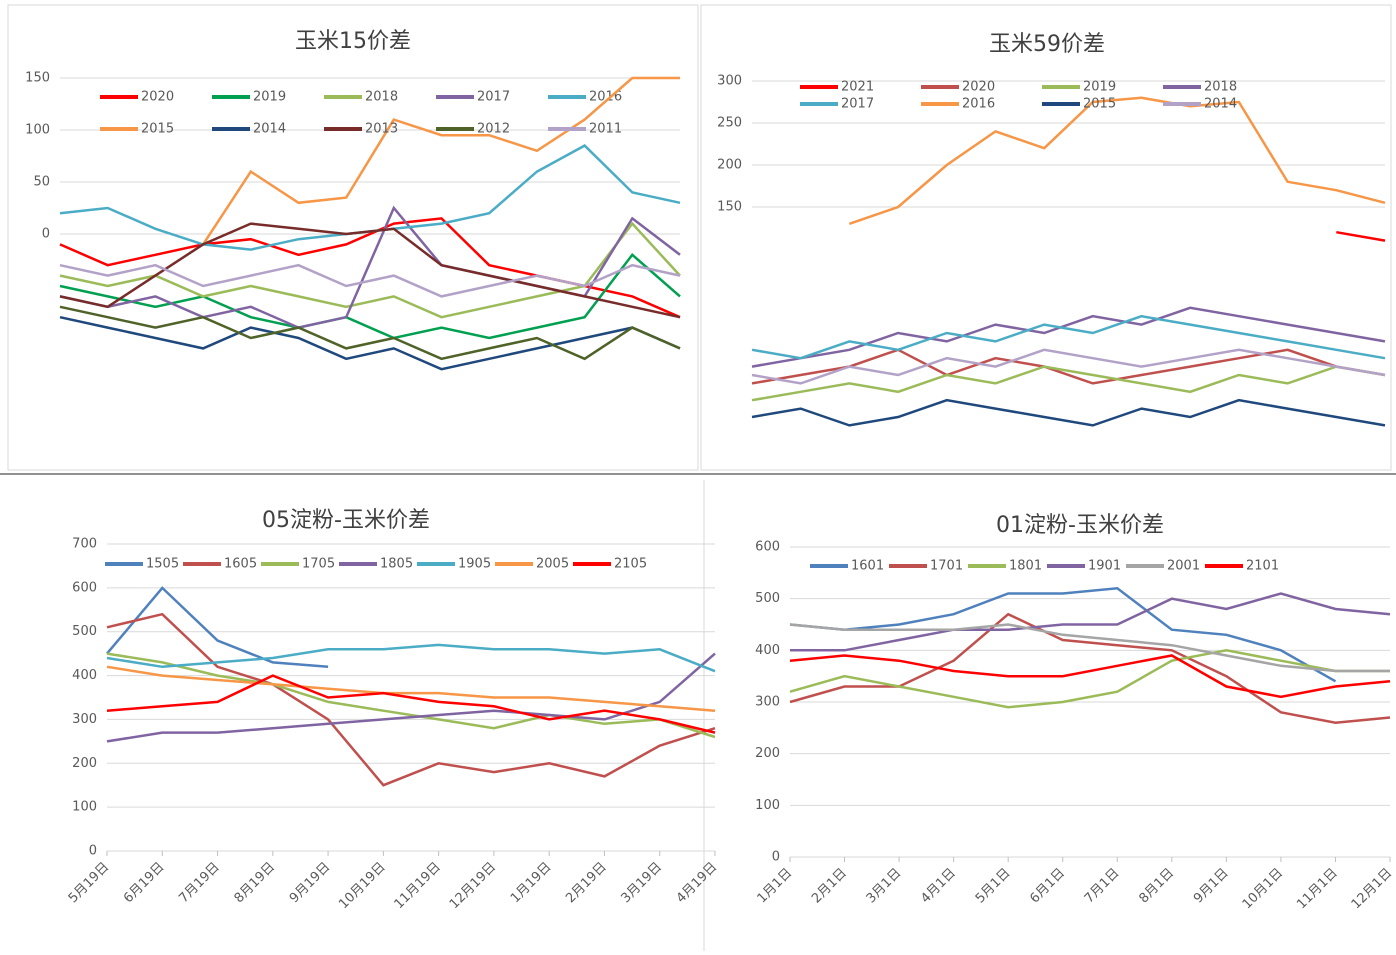  What do you see at coordinates (310, 883) in the screenshot?
I see `x-tick-label: 9月19日` at bounding box center [310, 883].